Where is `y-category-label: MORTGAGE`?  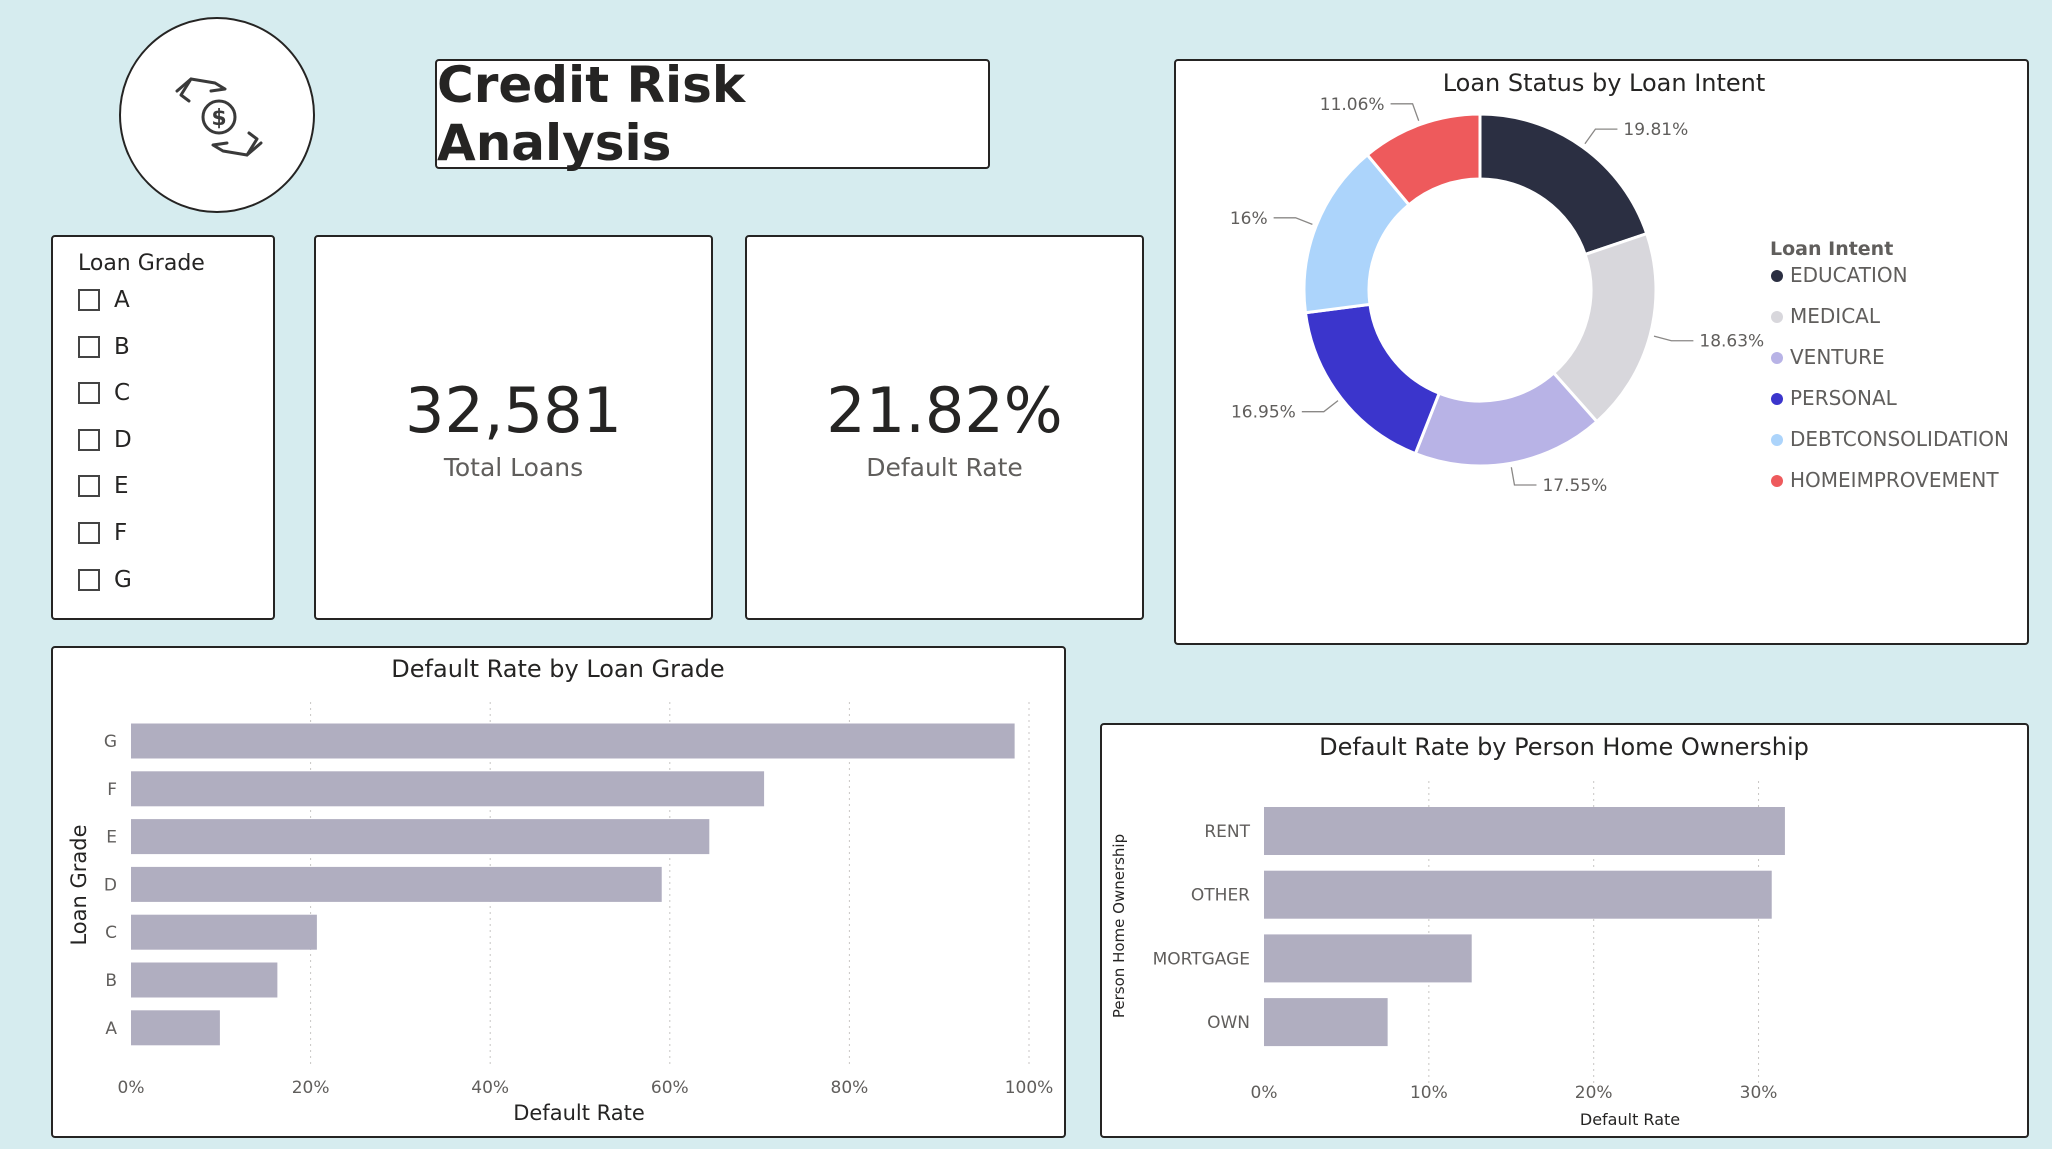 y-category-label: MORTGAGE is located at coordinates (1201, 959).